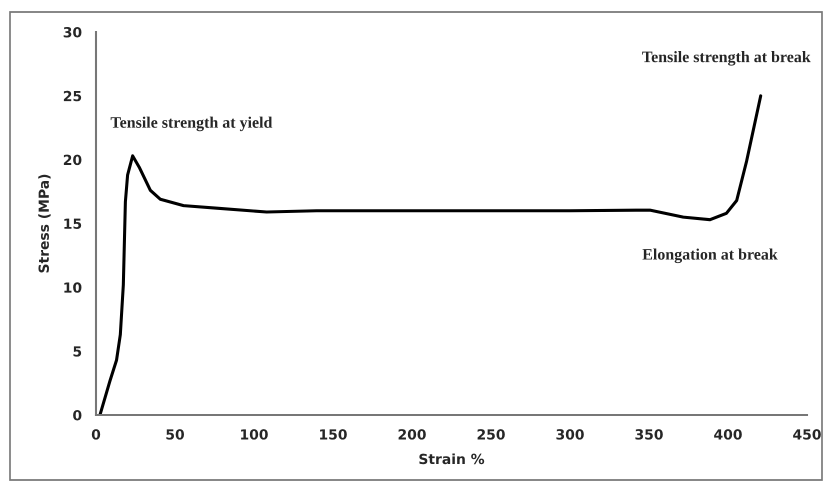 The width and height of the screenshot is (829, 490). I want to click on x-tick-label: 0, so click(96, 434).